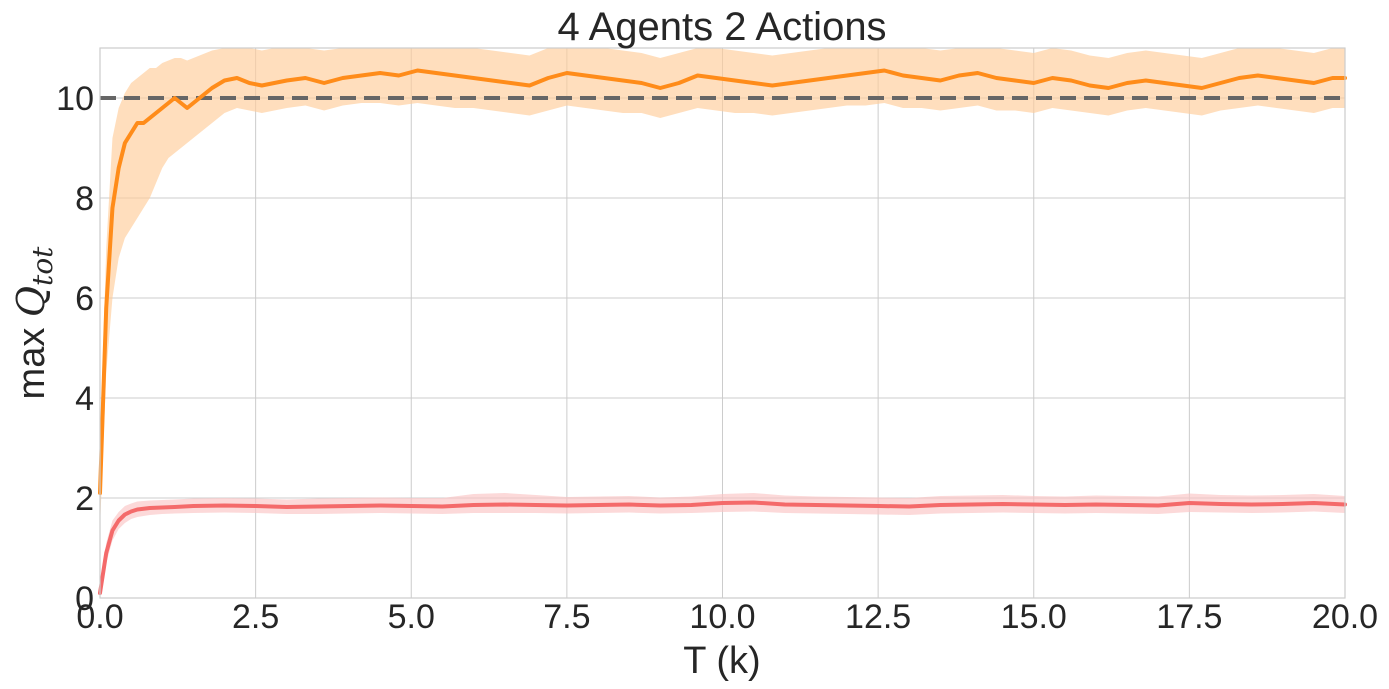 The image size is (1389, 689). I want to click on series-2-line, so click(722, 547).